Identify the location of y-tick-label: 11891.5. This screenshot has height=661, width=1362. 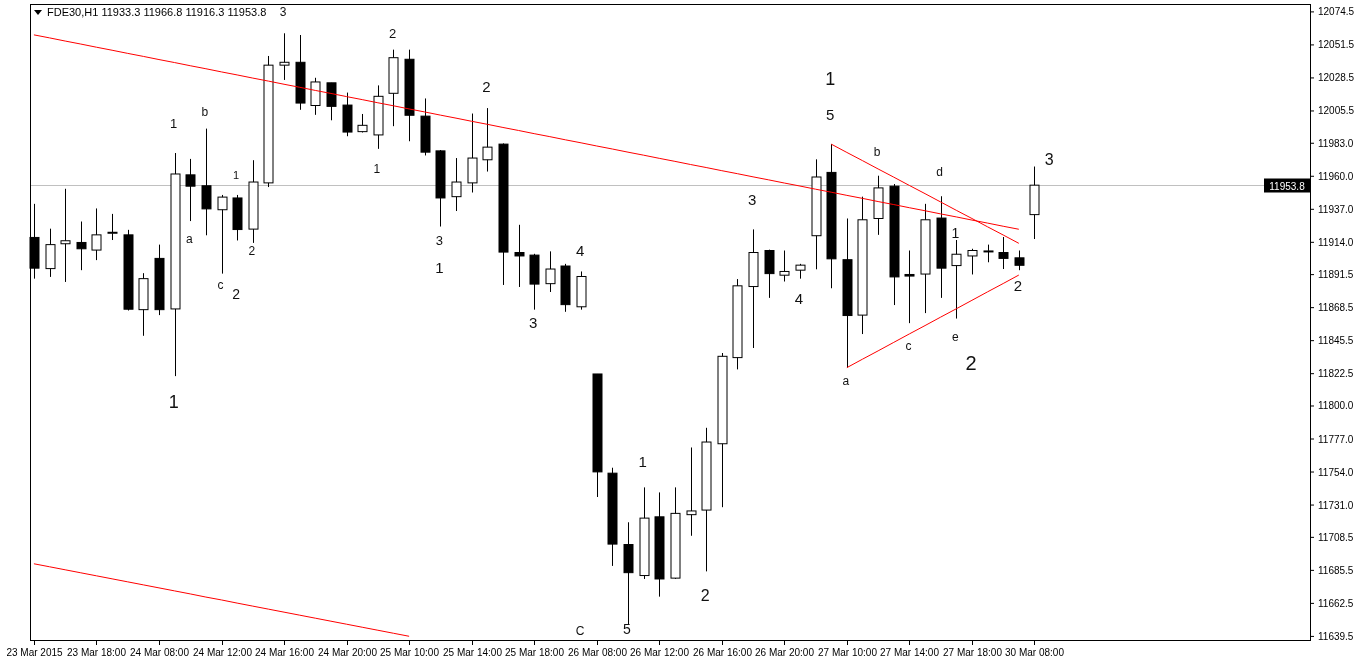
(1336, 275).